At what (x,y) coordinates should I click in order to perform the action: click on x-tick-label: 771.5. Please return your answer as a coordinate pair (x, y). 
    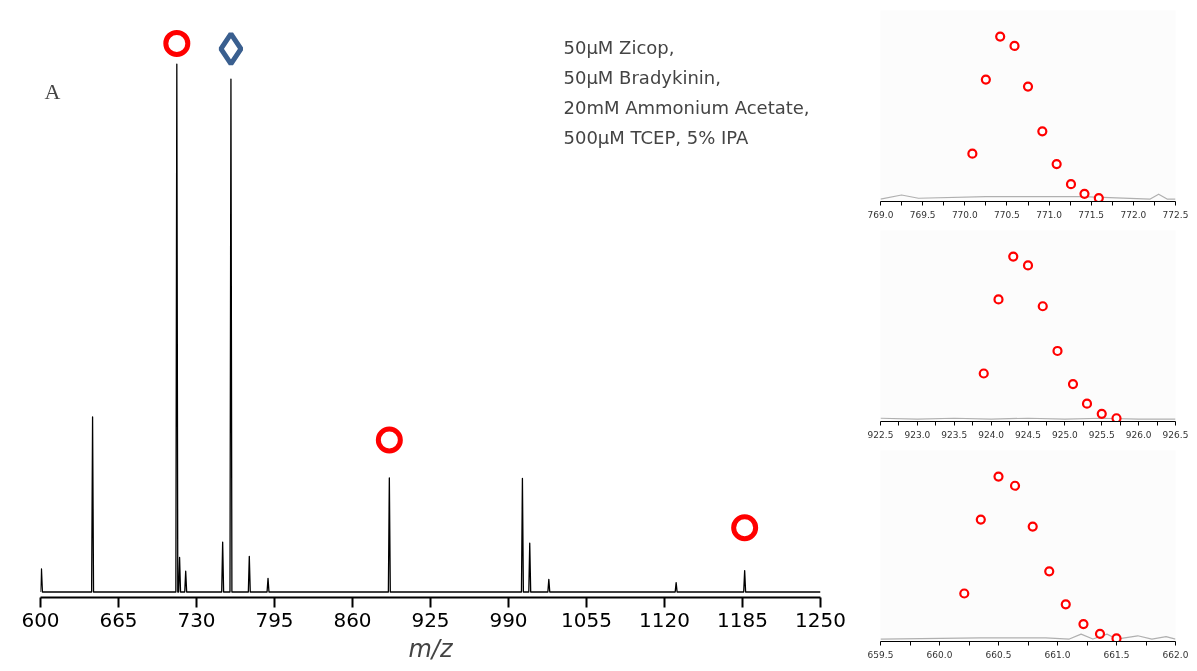
    Looking at the image, I should click on (1091, 214).